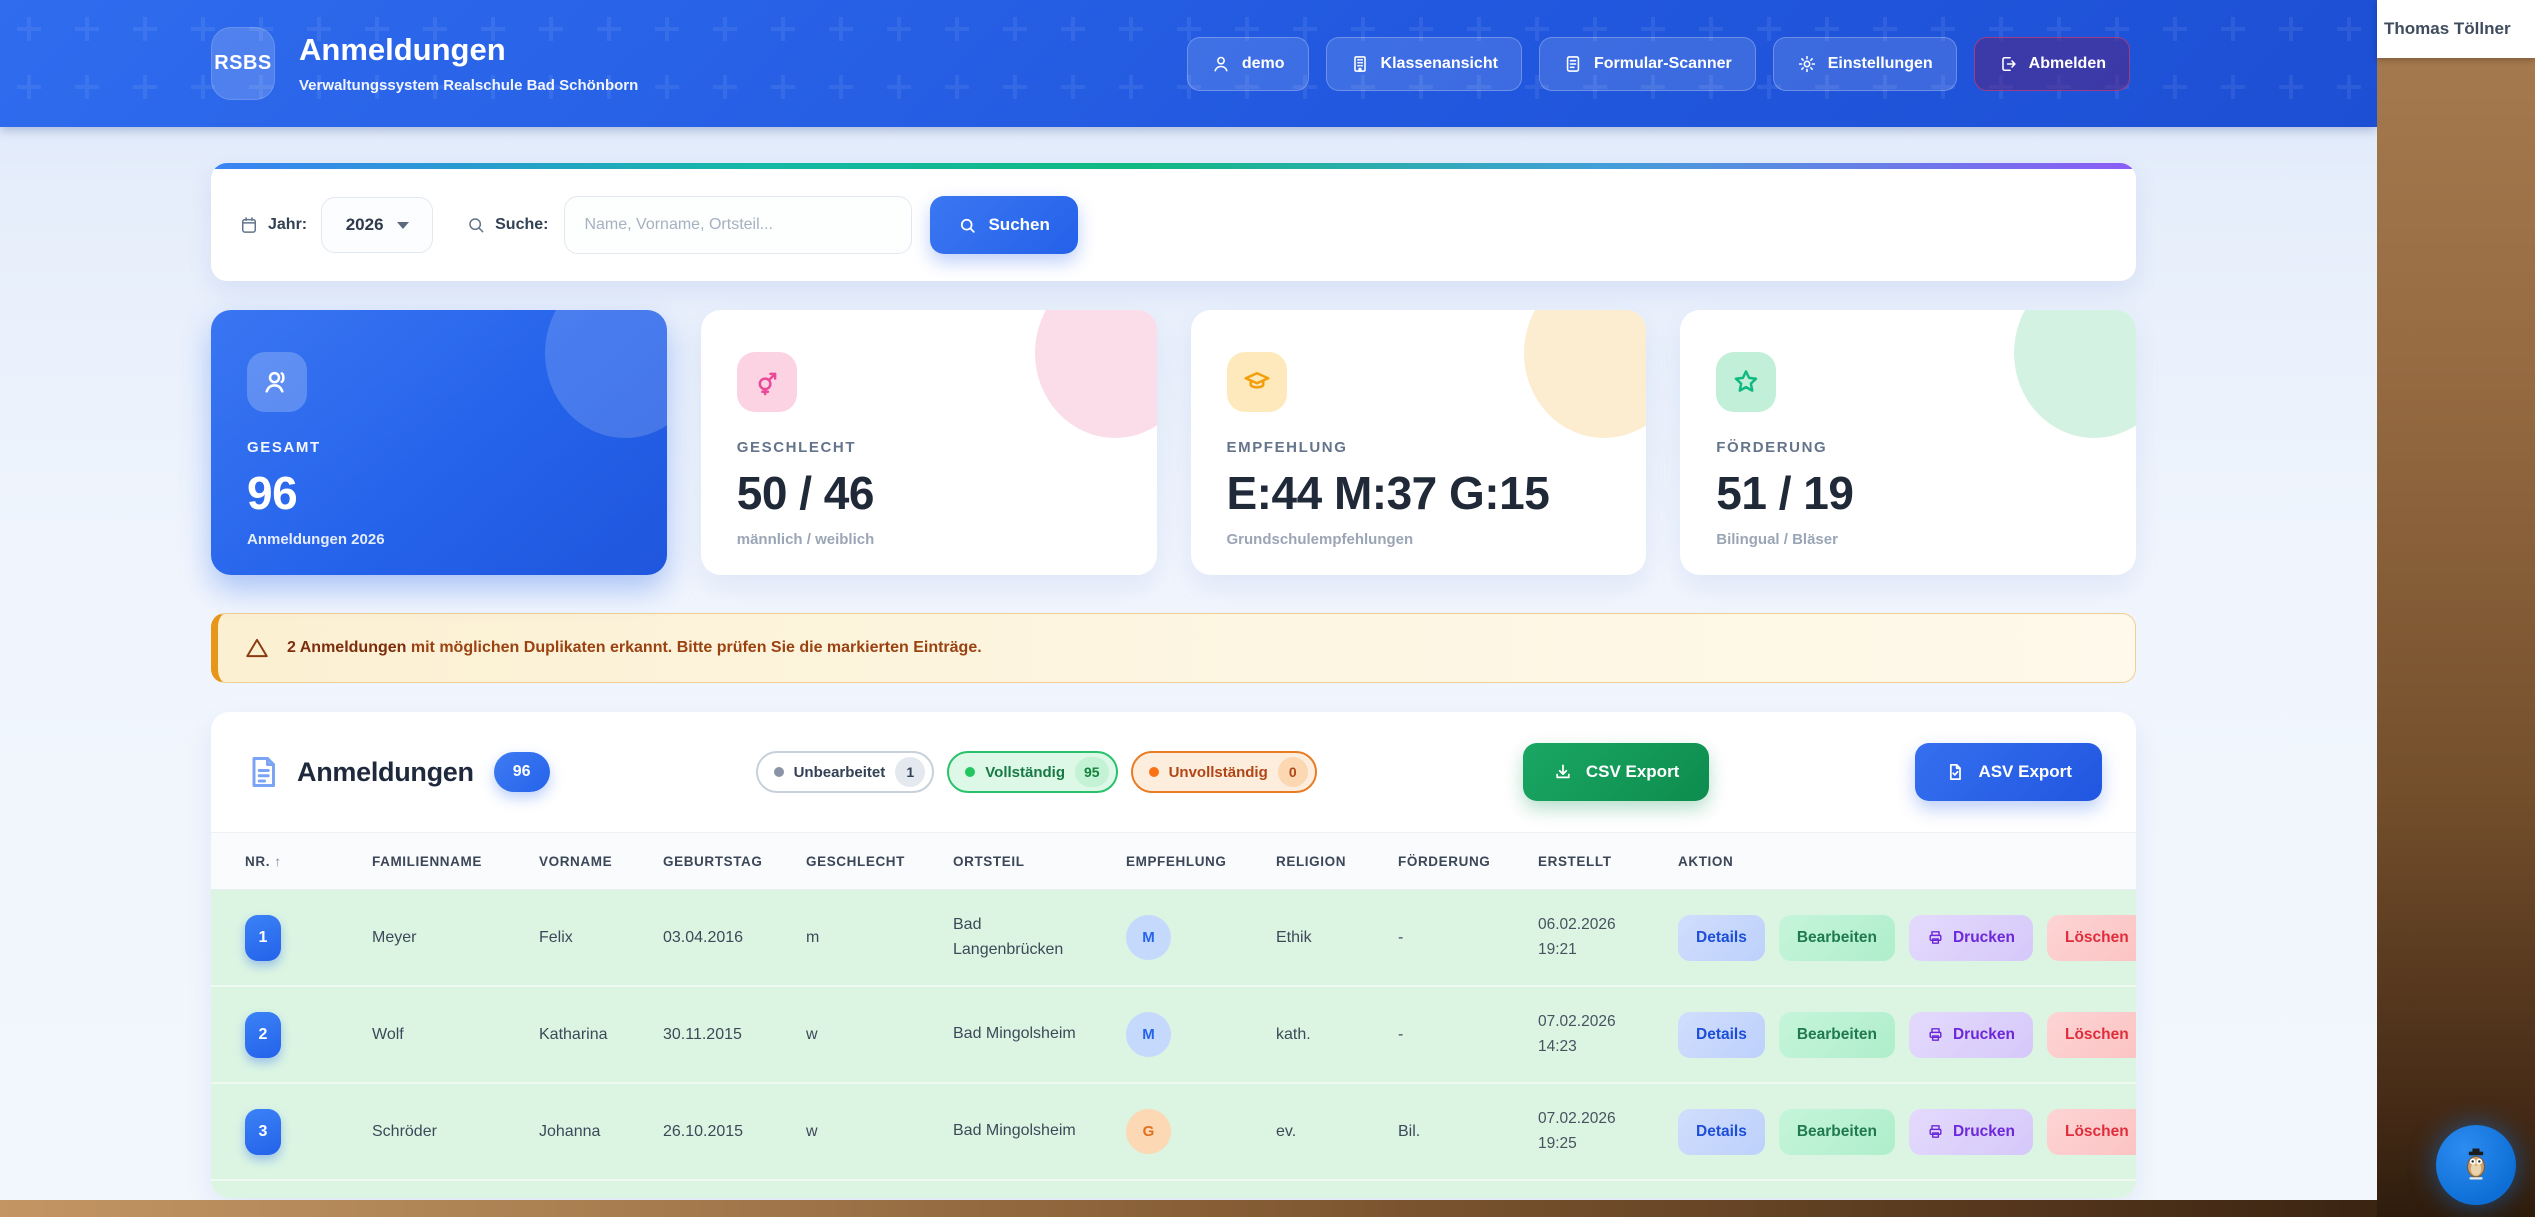  I want to click on row-number-cell: 3, so click(308, 1131).